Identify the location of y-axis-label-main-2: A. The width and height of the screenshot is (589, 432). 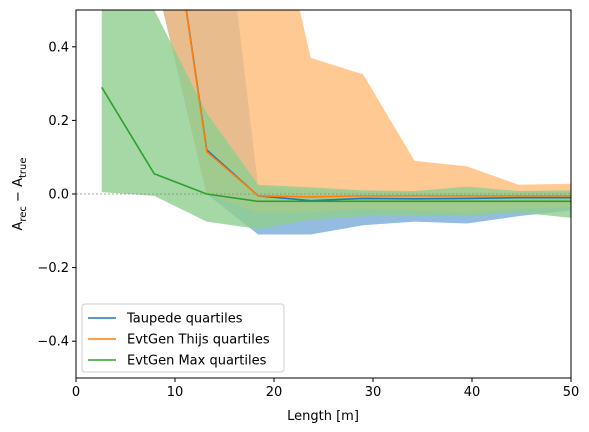
(18, 182).